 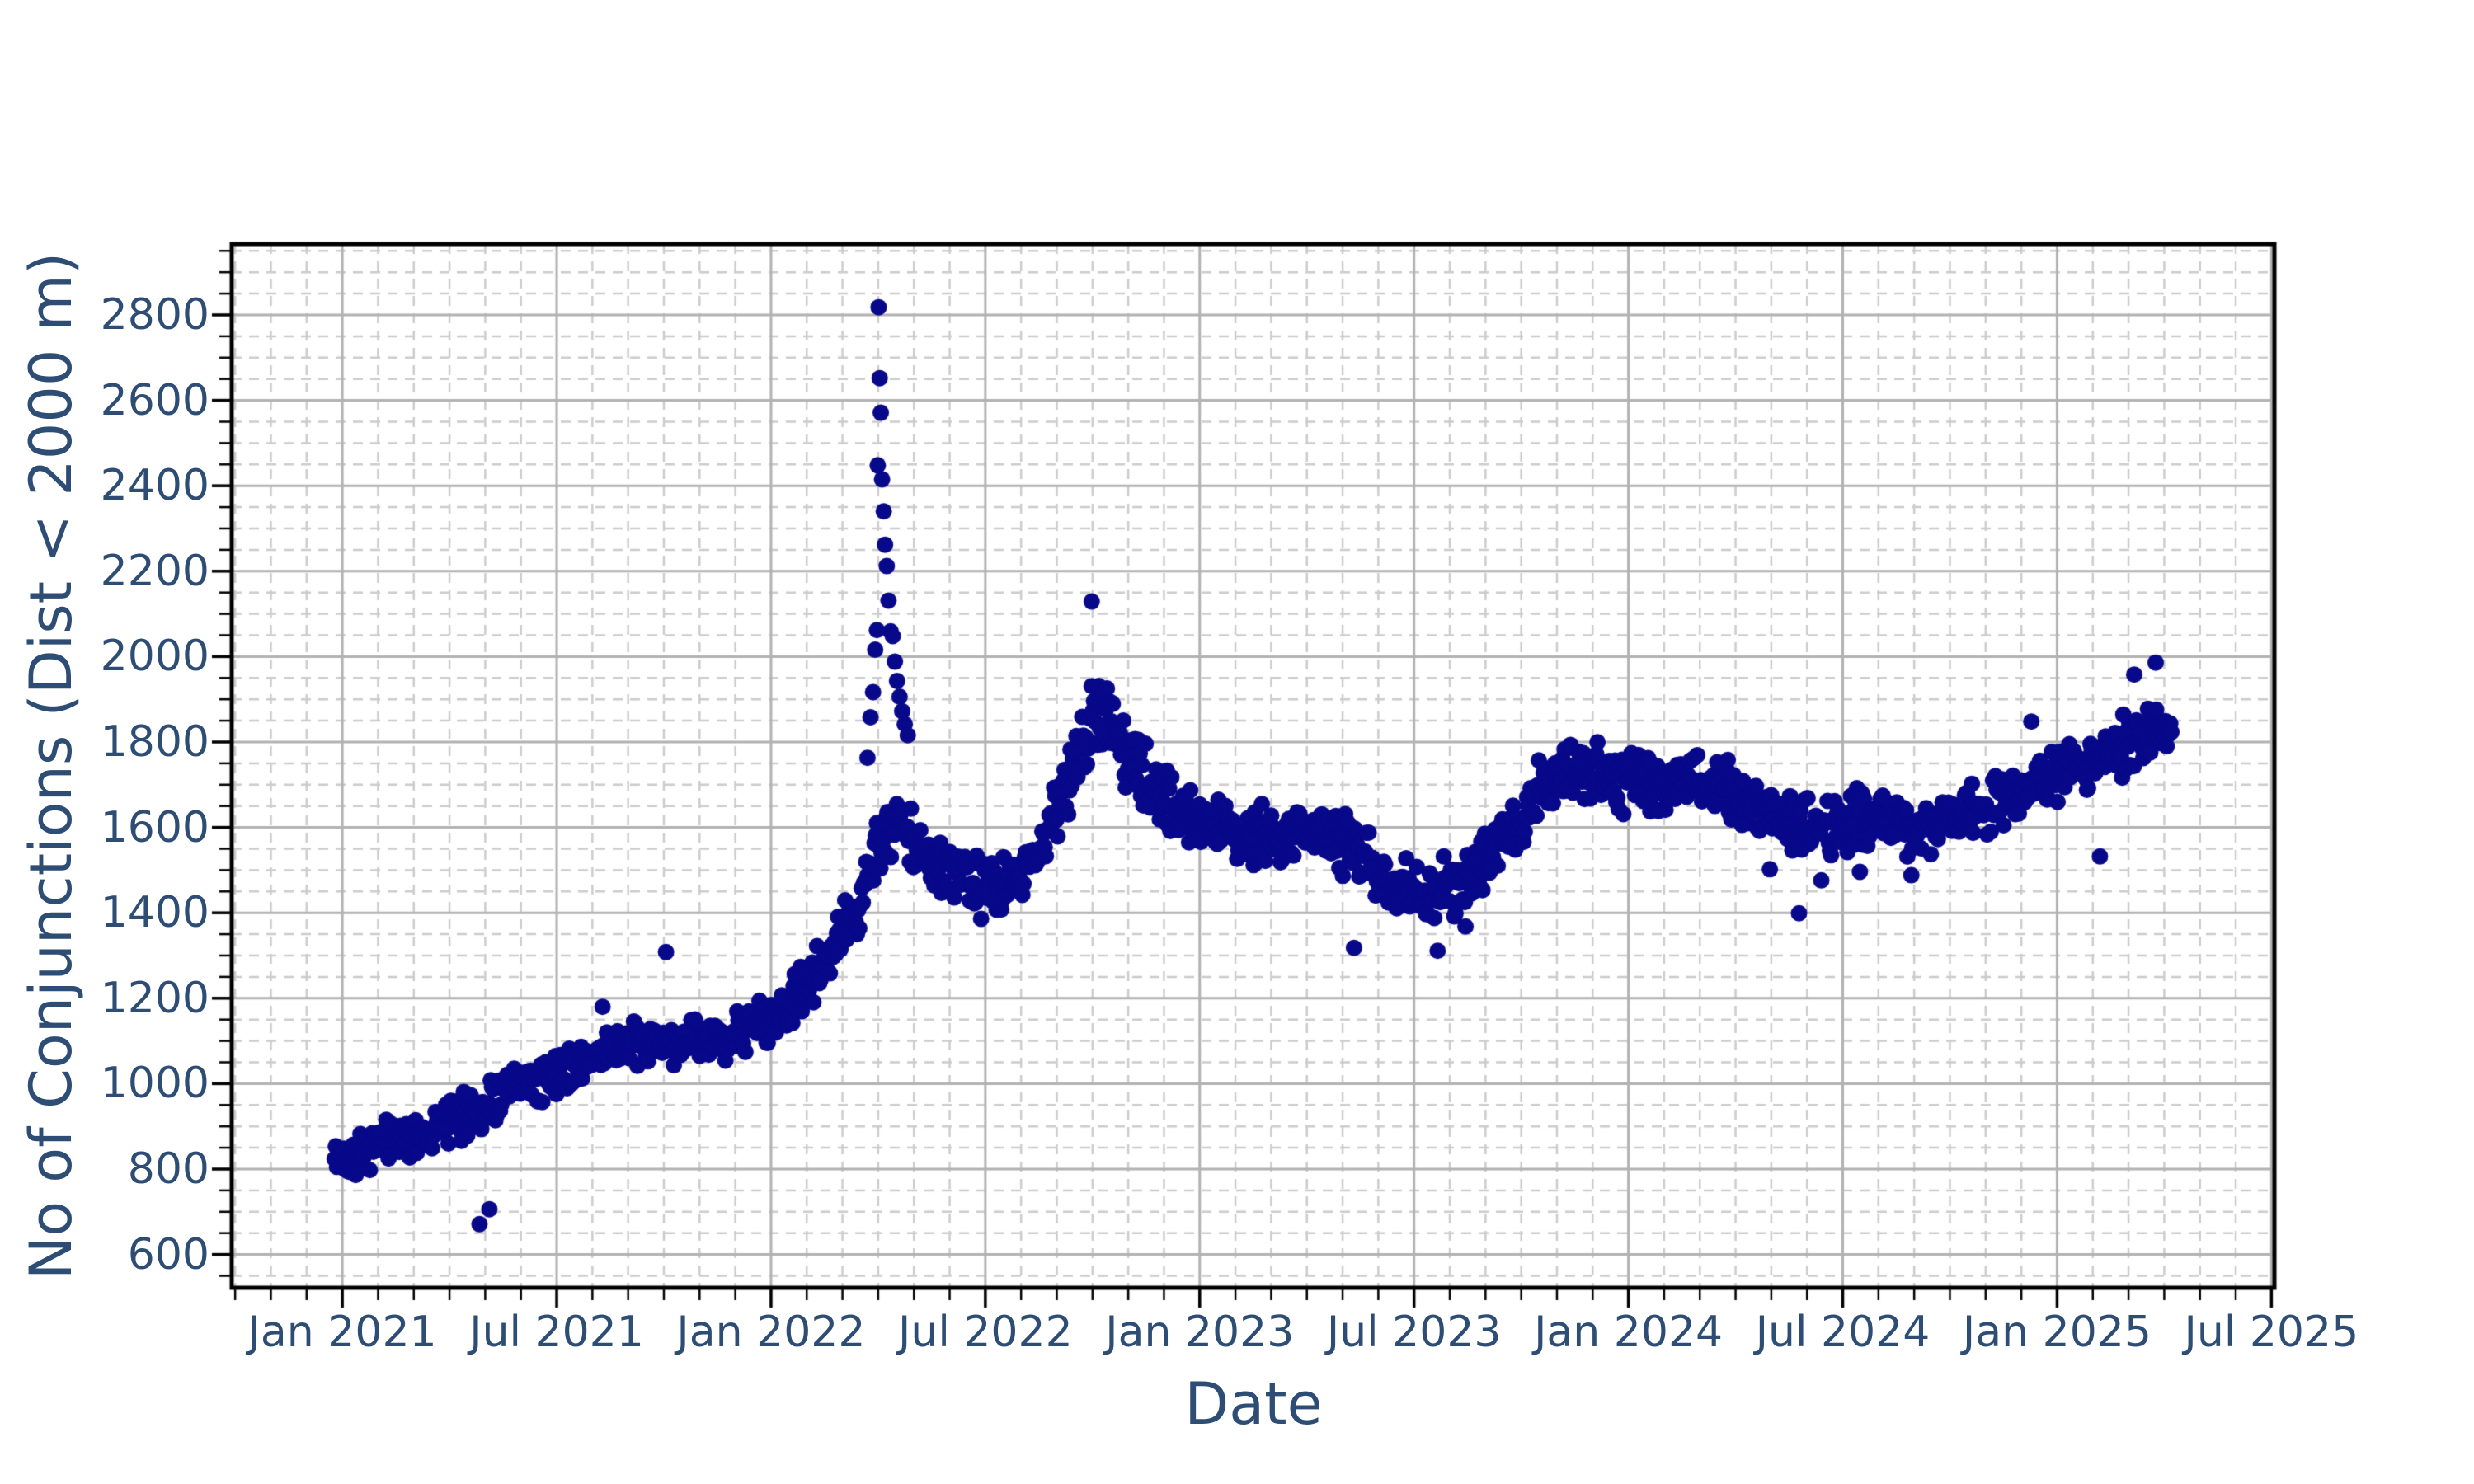 What do you see at coordinates (154, 314) in the screenshot?
I see `y-tick-label: 2800` at bounding box center [154, 314].